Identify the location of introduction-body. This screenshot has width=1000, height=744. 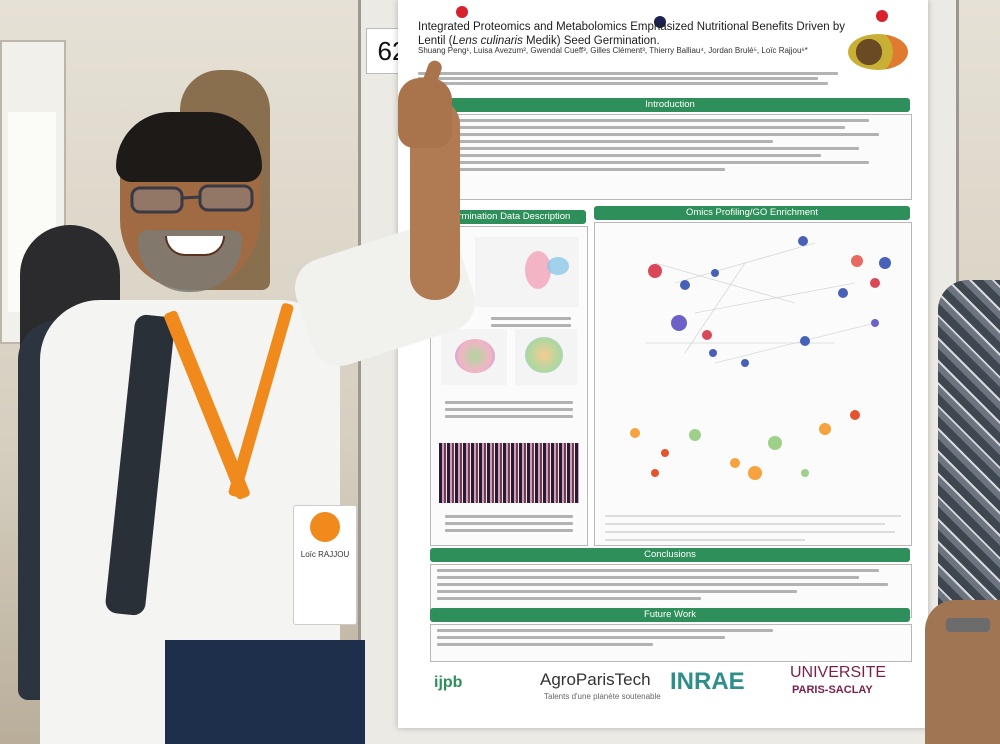
(671, 157).